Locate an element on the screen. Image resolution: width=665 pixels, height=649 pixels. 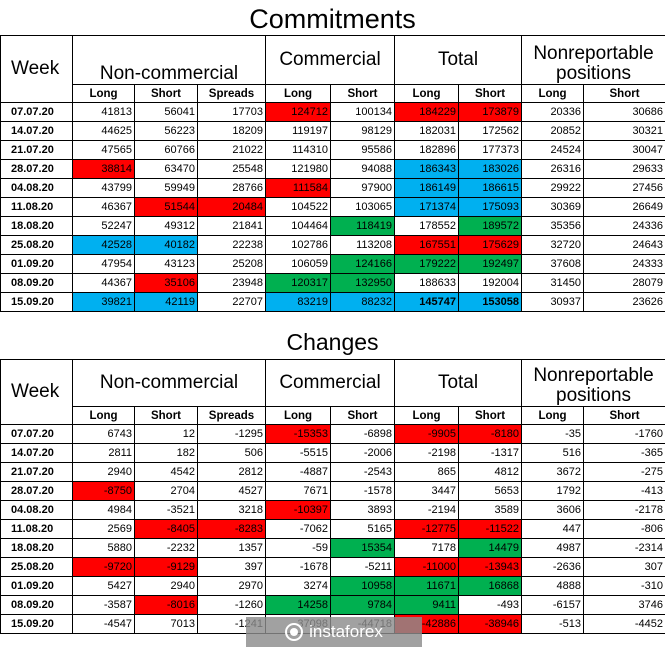
cell-n-long: 35356 is located at coordinates (553, 226).